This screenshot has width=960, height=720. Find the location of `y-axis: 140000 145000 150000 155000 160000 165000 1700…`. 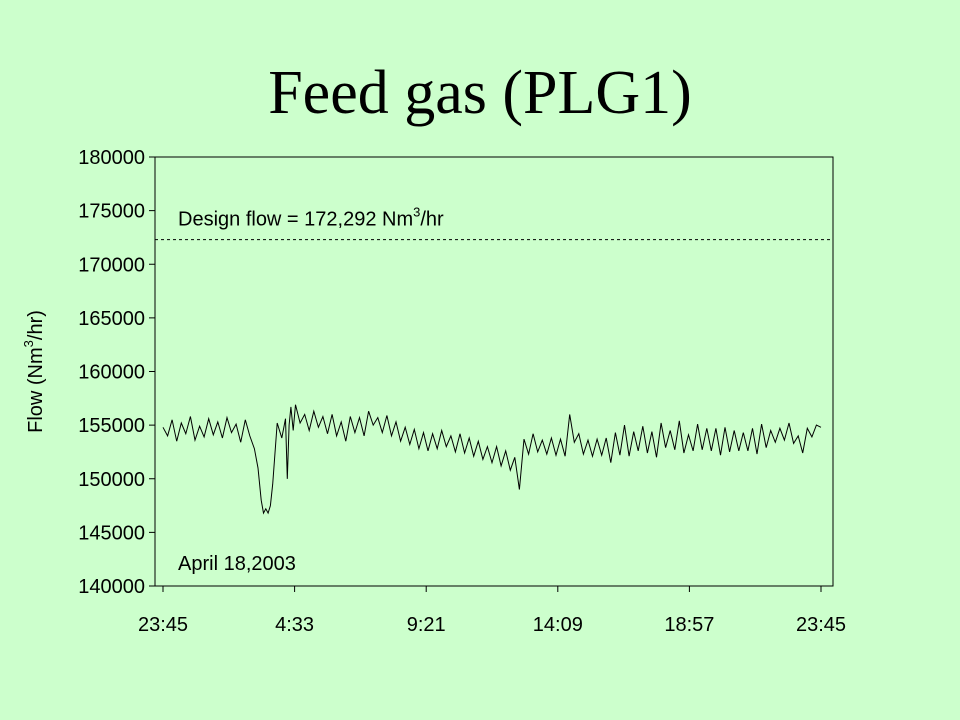

y-axis: 140000 145000 150000 155000 160000 165000 1700… is located at coordinates (116, 372).